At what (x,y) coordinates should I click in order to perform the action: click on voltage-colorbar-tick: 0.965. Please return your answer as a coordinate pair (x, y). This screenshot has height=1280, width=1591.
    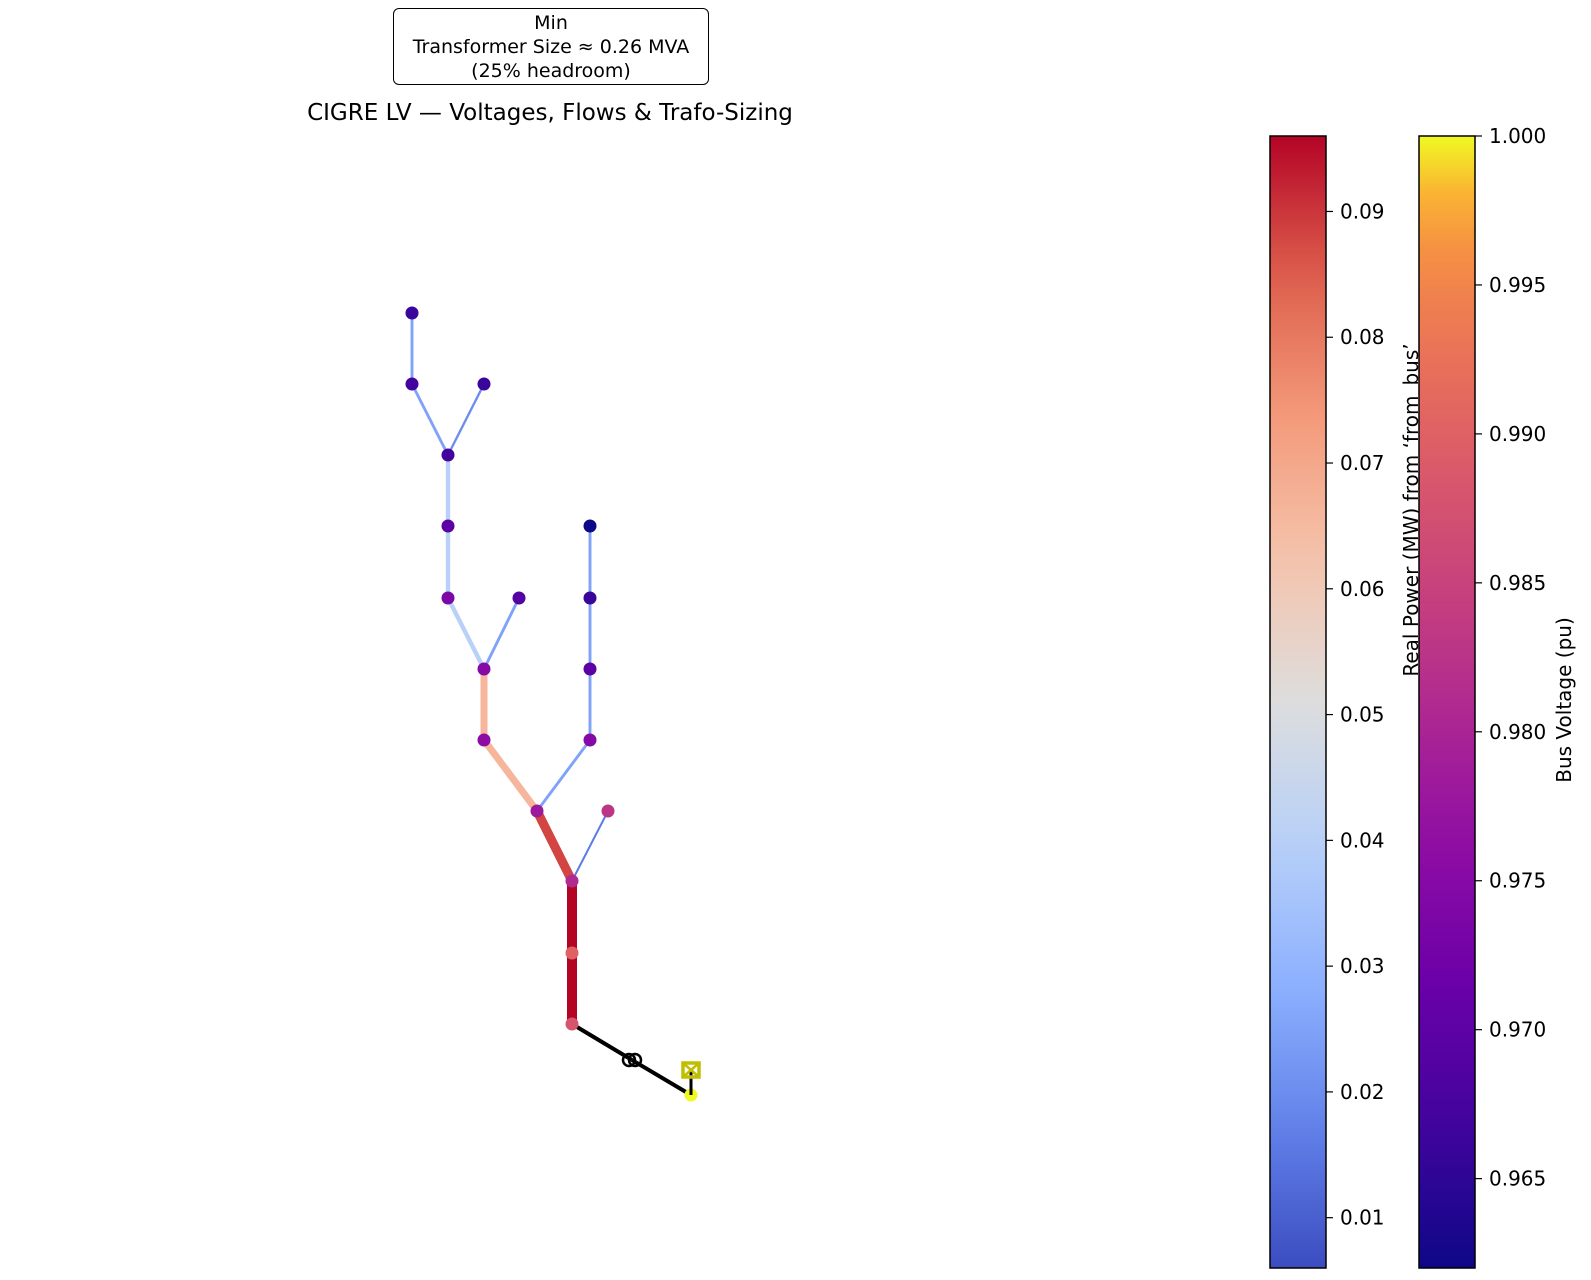
    Looking at the image, I should click on (1510, 1179).